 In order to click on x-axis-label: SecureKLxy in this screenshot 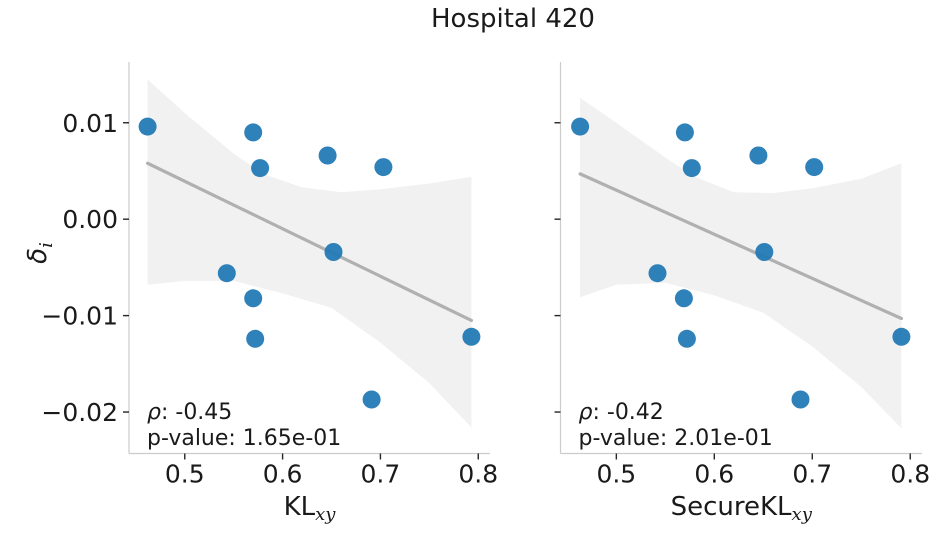, I will do `click(742, 508)`.